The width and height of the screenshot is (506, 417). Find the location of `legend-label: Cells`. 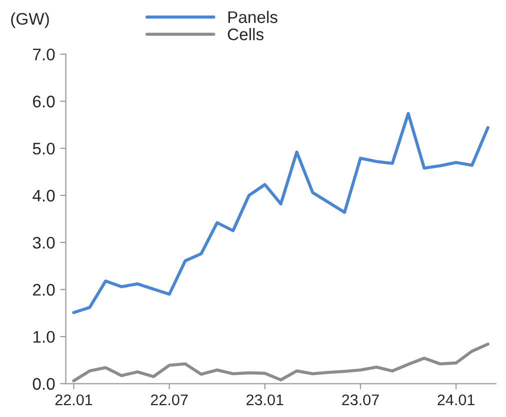

legend-label: Cells is located at coordinates (246, 34).